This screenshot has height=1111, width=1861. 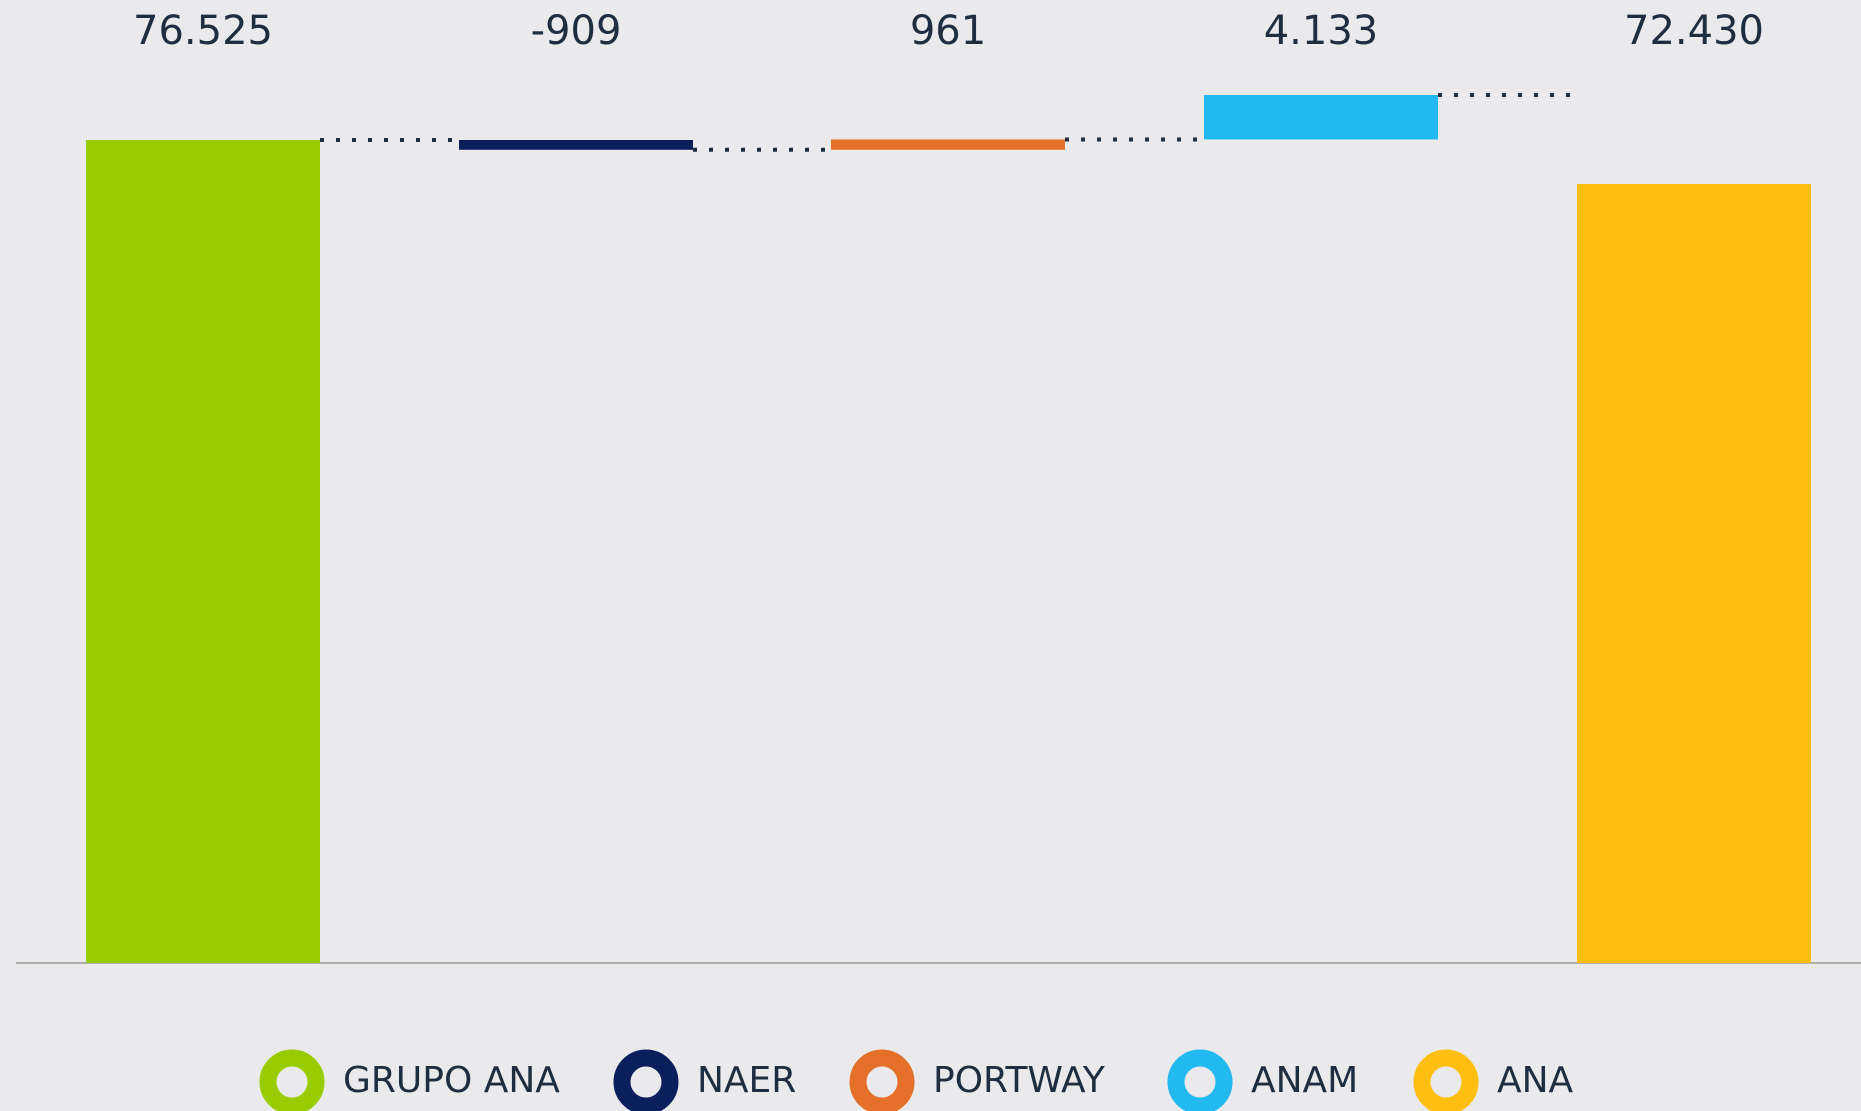 I want to click on legend-label: ANAM, so click(x=1304, y=1080).